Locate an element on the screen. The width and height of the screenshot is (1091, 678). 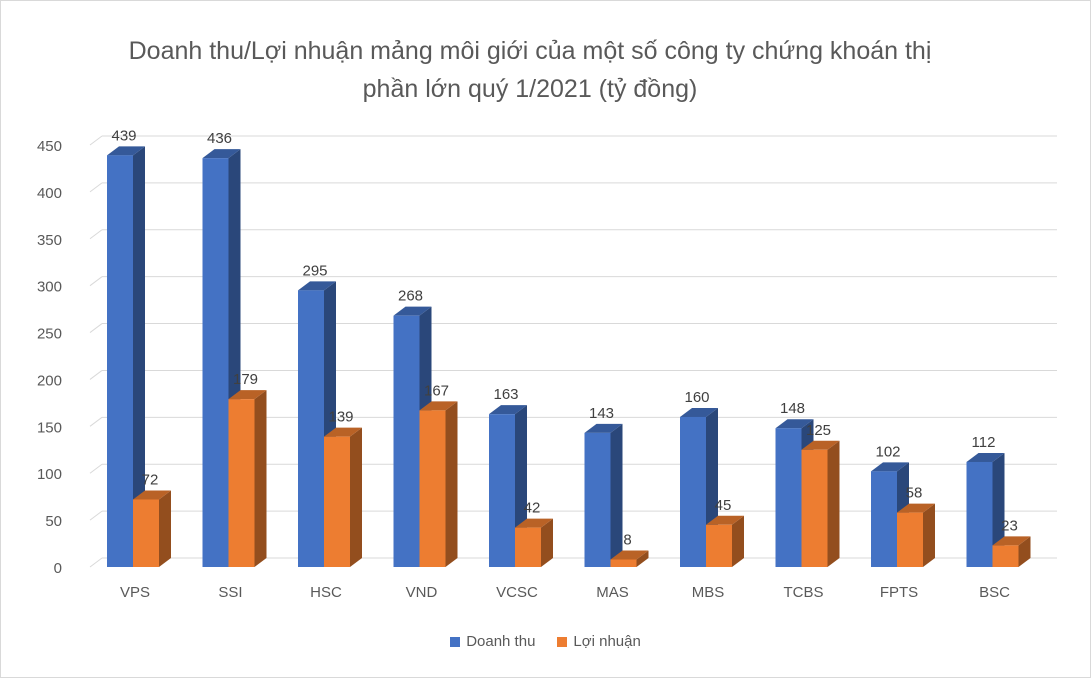
data-label: 112 is located at coordinates (984, 442).